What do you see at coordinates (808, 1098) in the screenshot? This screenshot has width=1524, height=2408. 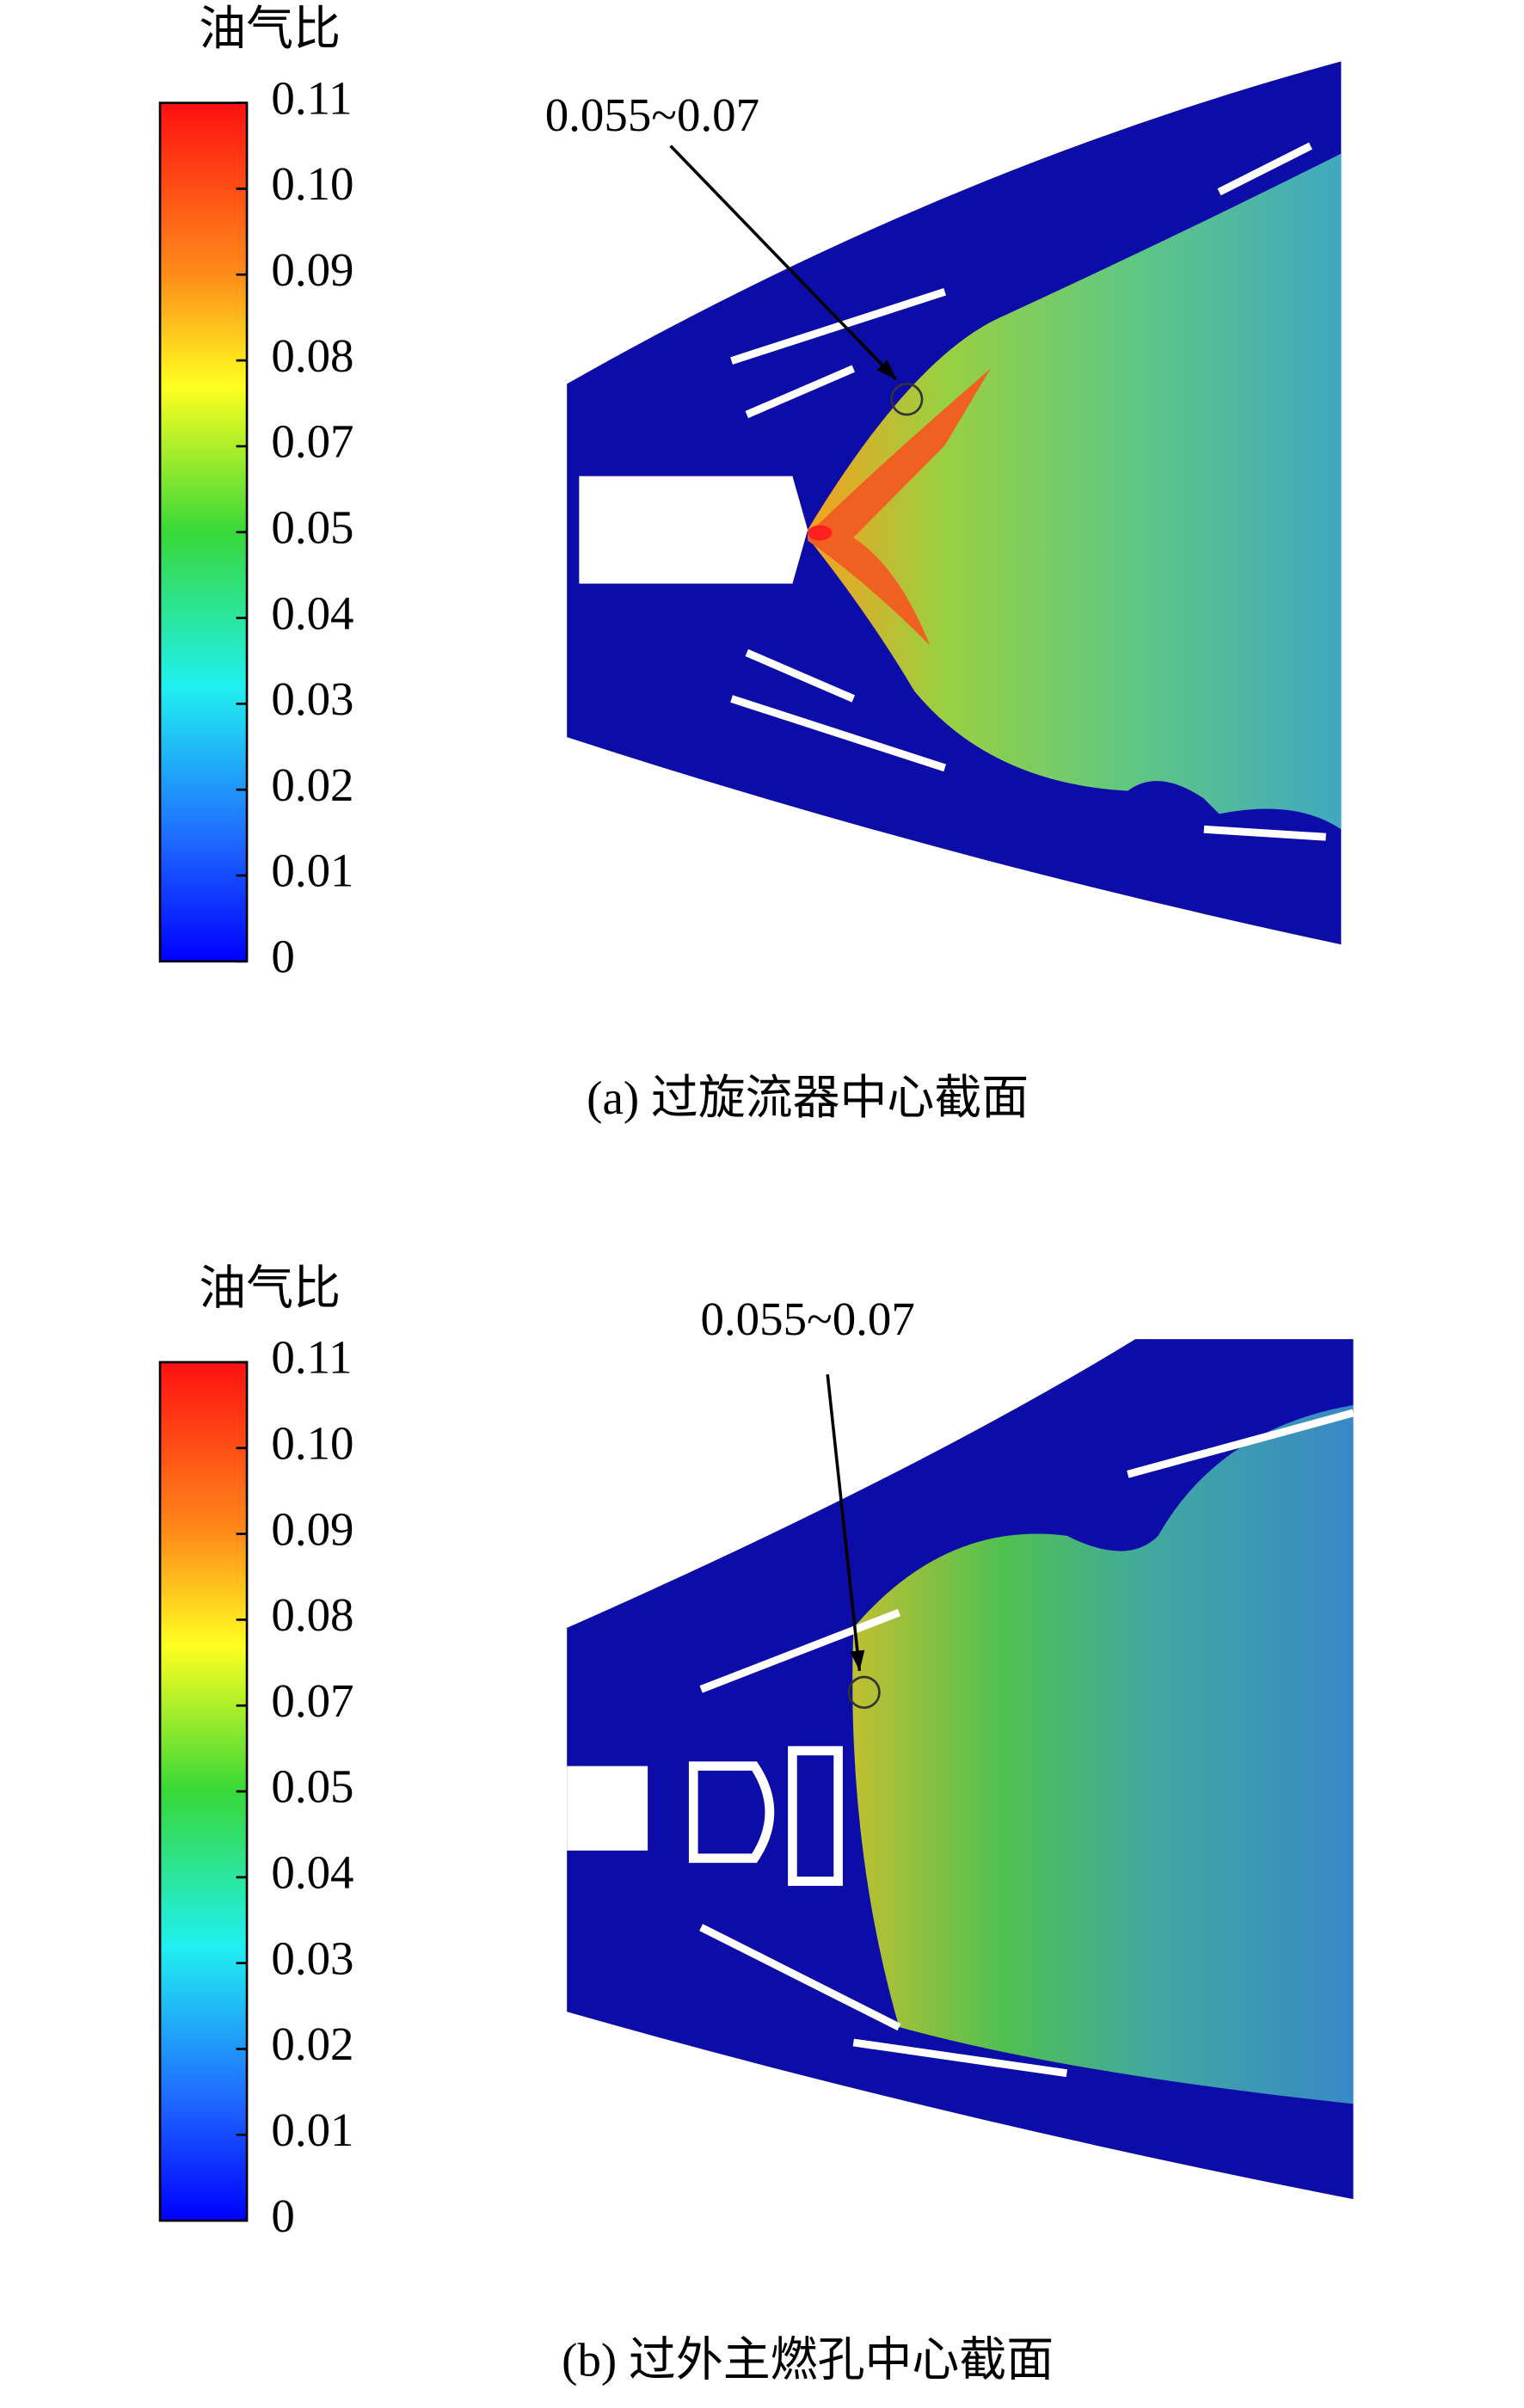 I see `caption: (a) 过旋流器中心截面` at bounding box center [808, 1098].